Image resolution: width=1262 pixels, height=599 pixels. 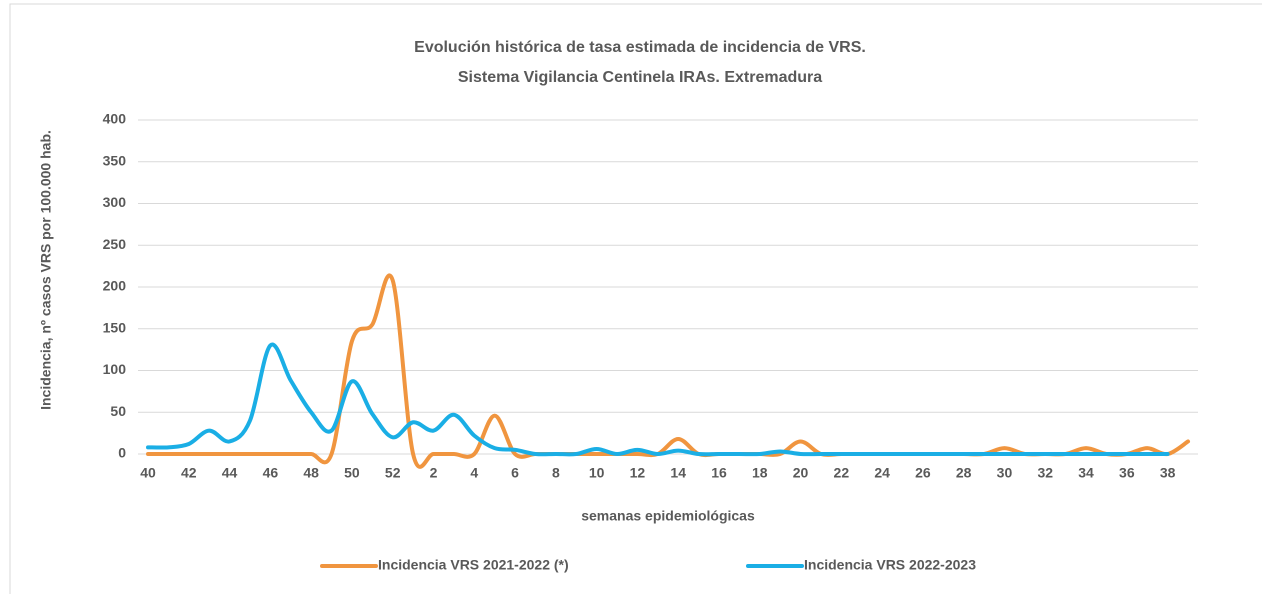 I want to click on y-tick-label: 250, so click(x=115, y=244).